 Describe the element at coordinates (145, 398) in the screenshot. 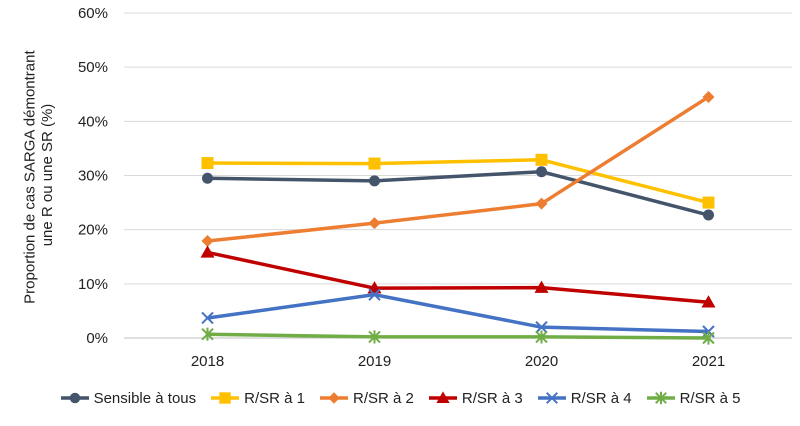

I see `legend-label: Sensible à tous` at that location.